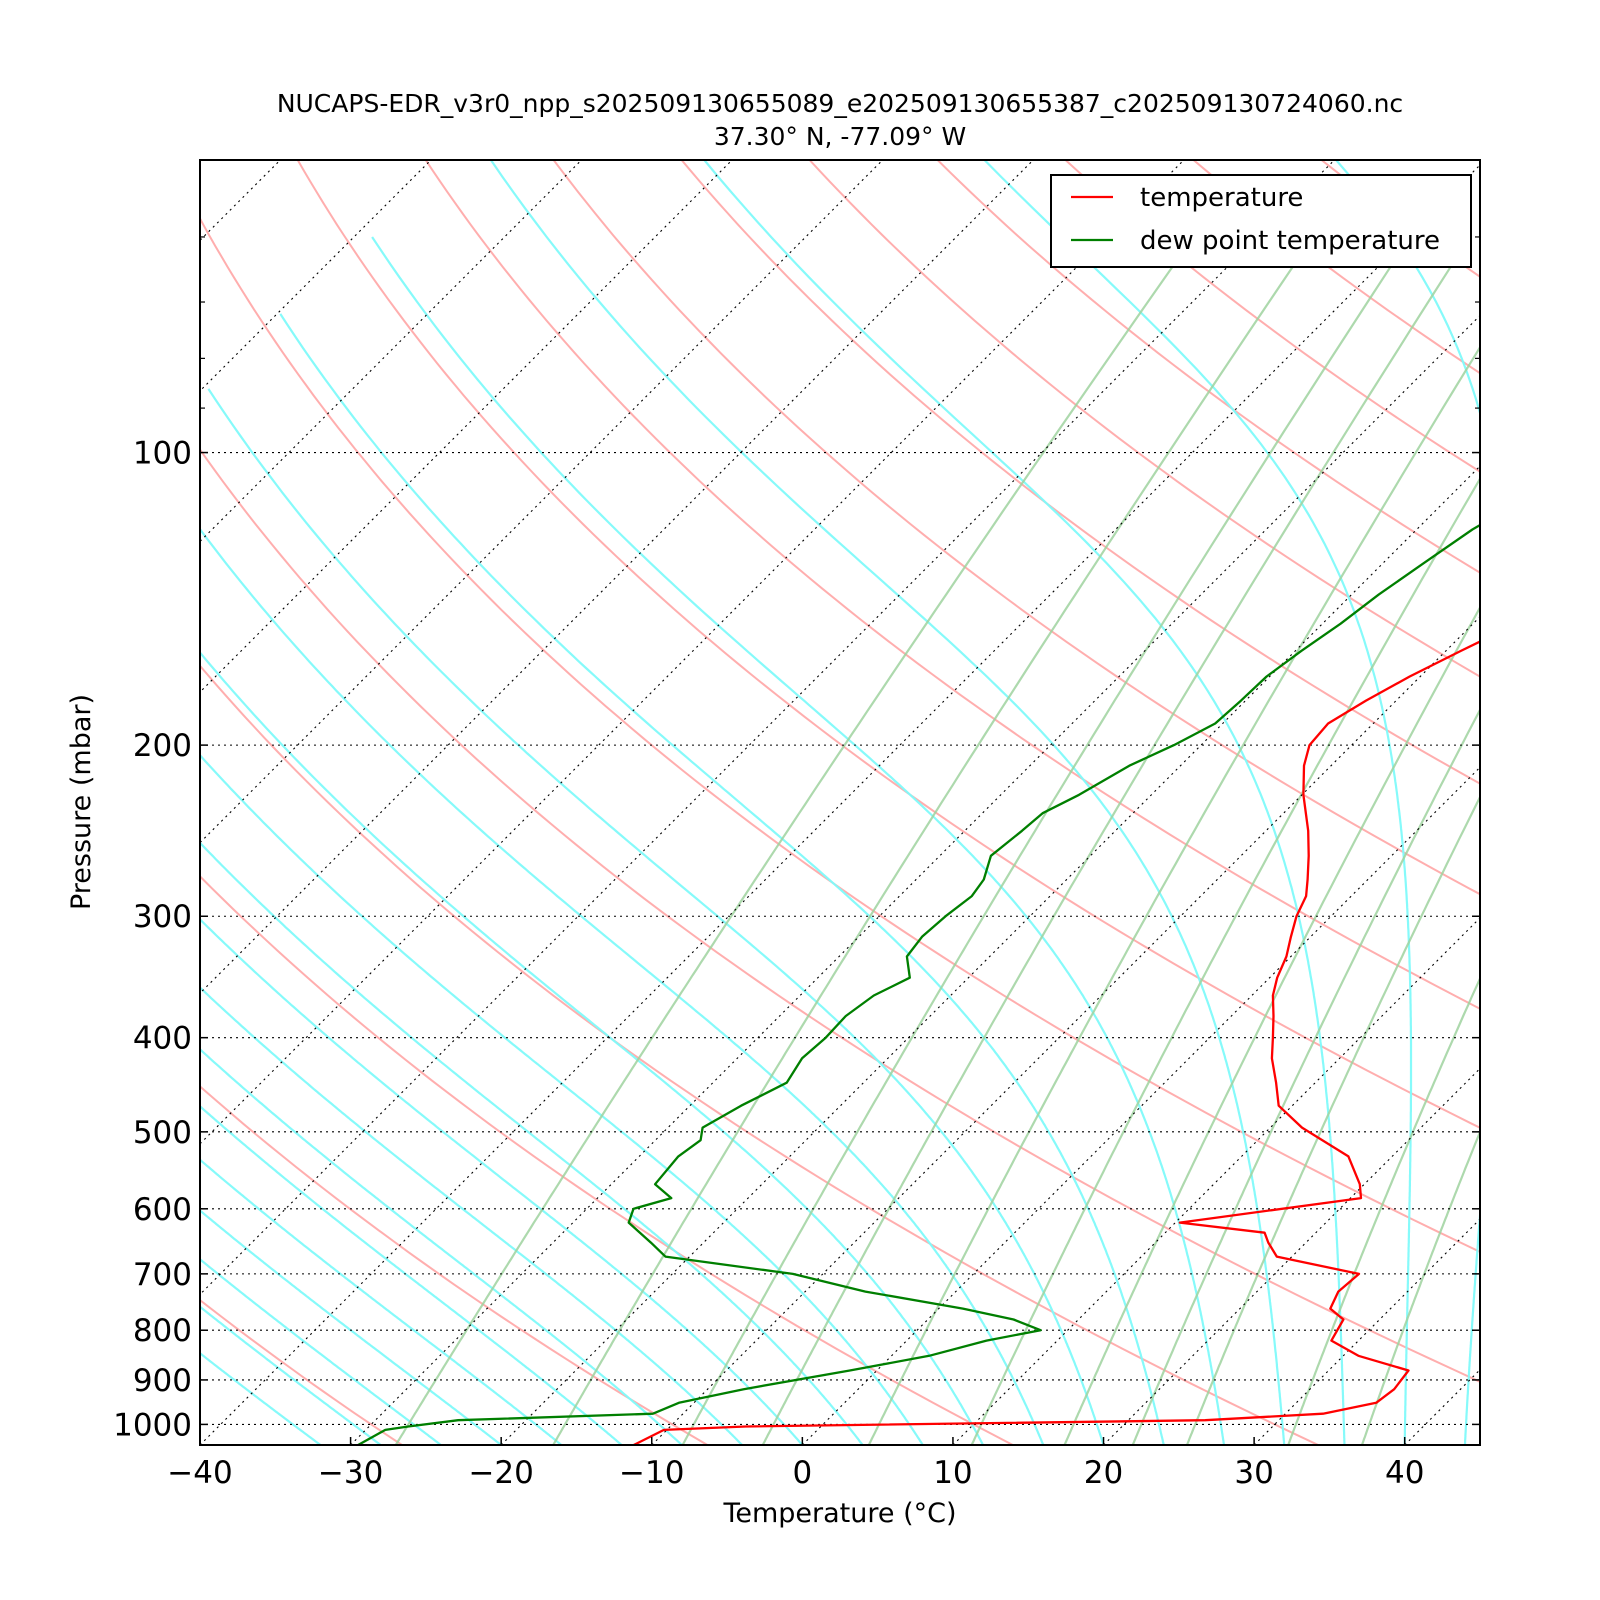 The height and width of the screenshot is (1600, 1600). I want to click on y-tick-label: 100, so click(162, 454).